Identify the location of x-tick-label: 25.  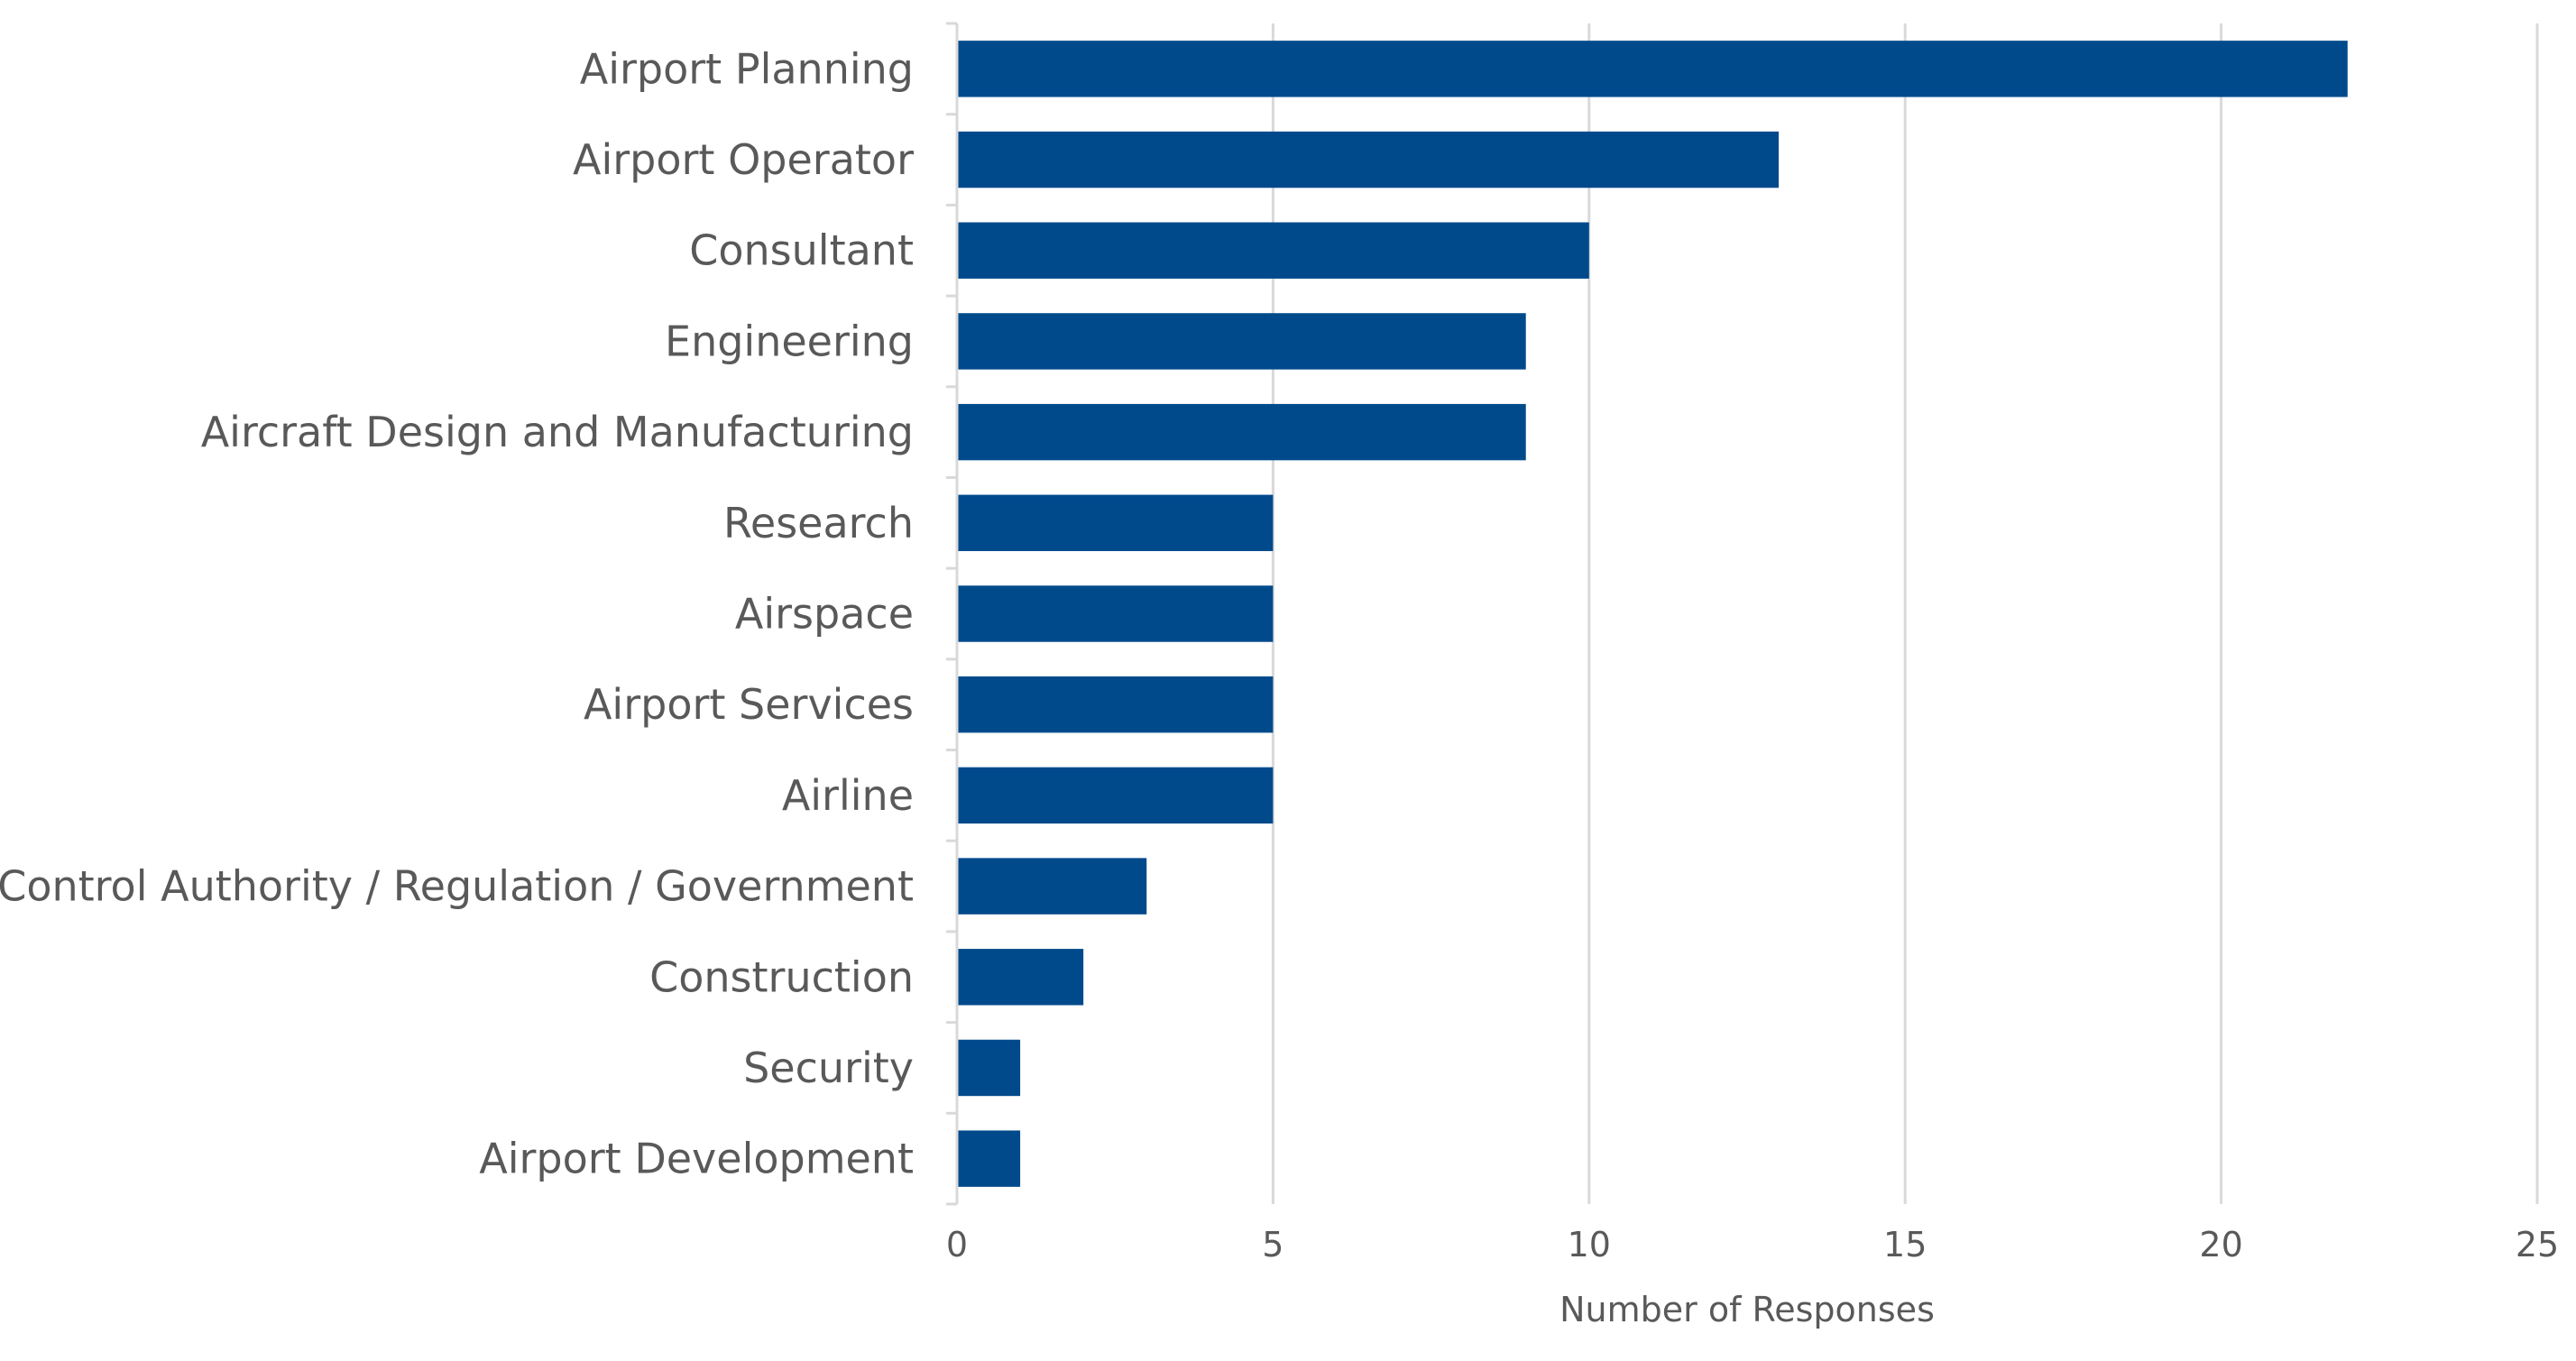
(2537, 1244).